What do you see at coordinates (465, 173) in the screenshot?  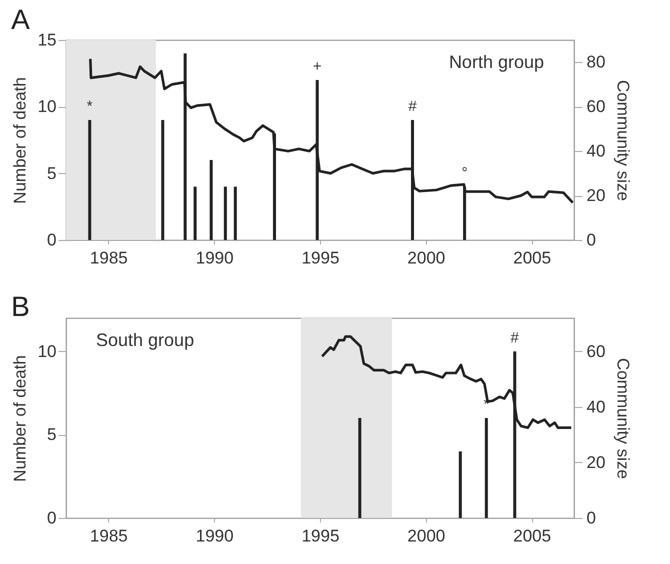 I see `annotation: °` at bounding box center [465, 173].